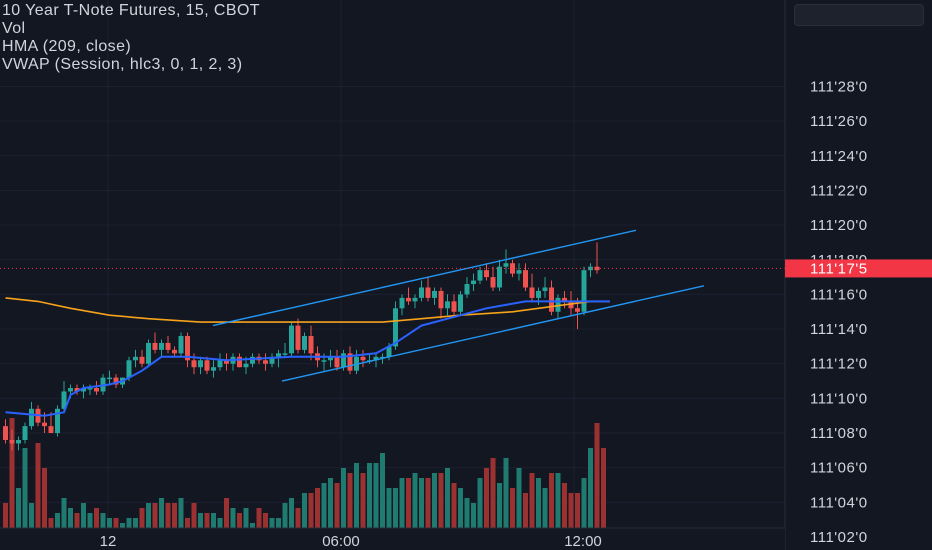  Describe the element at coordinates (131, 65) in the screenshot. I see `vwap-indicator-label: VWAP (Session, hlc3, 0, 1, 2, 3)` at that location.